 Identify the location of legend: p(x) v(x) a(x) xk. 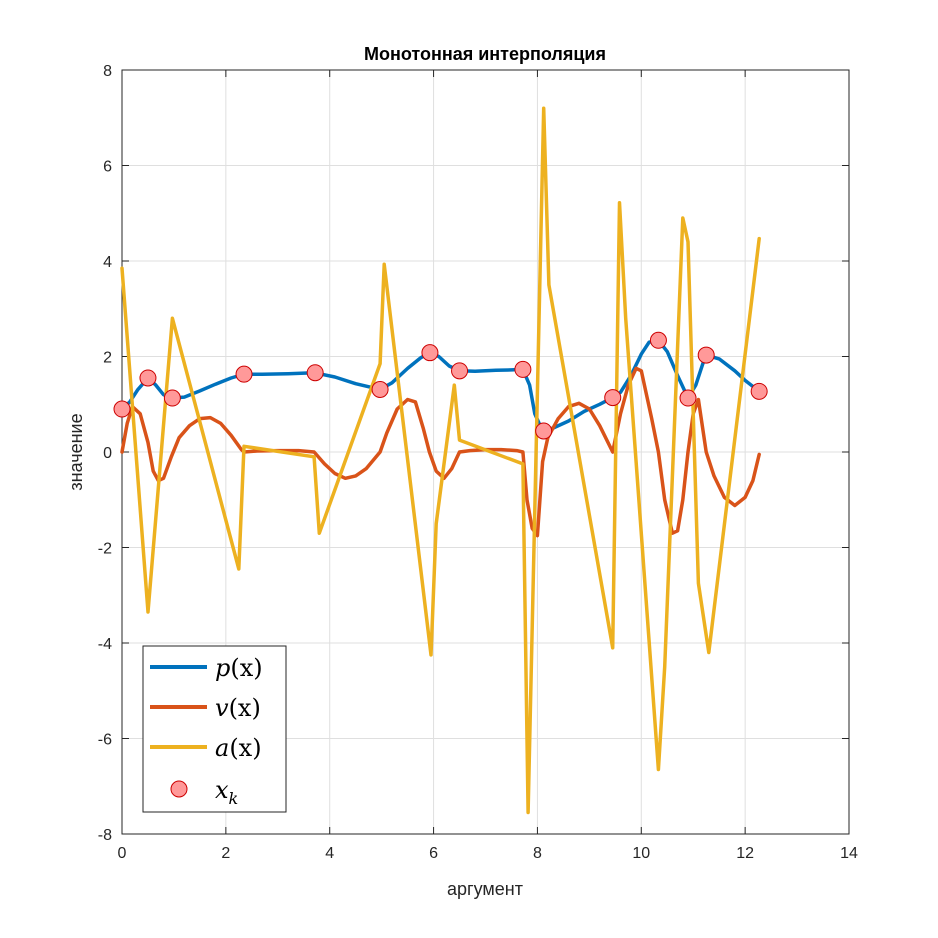
(214, 729).